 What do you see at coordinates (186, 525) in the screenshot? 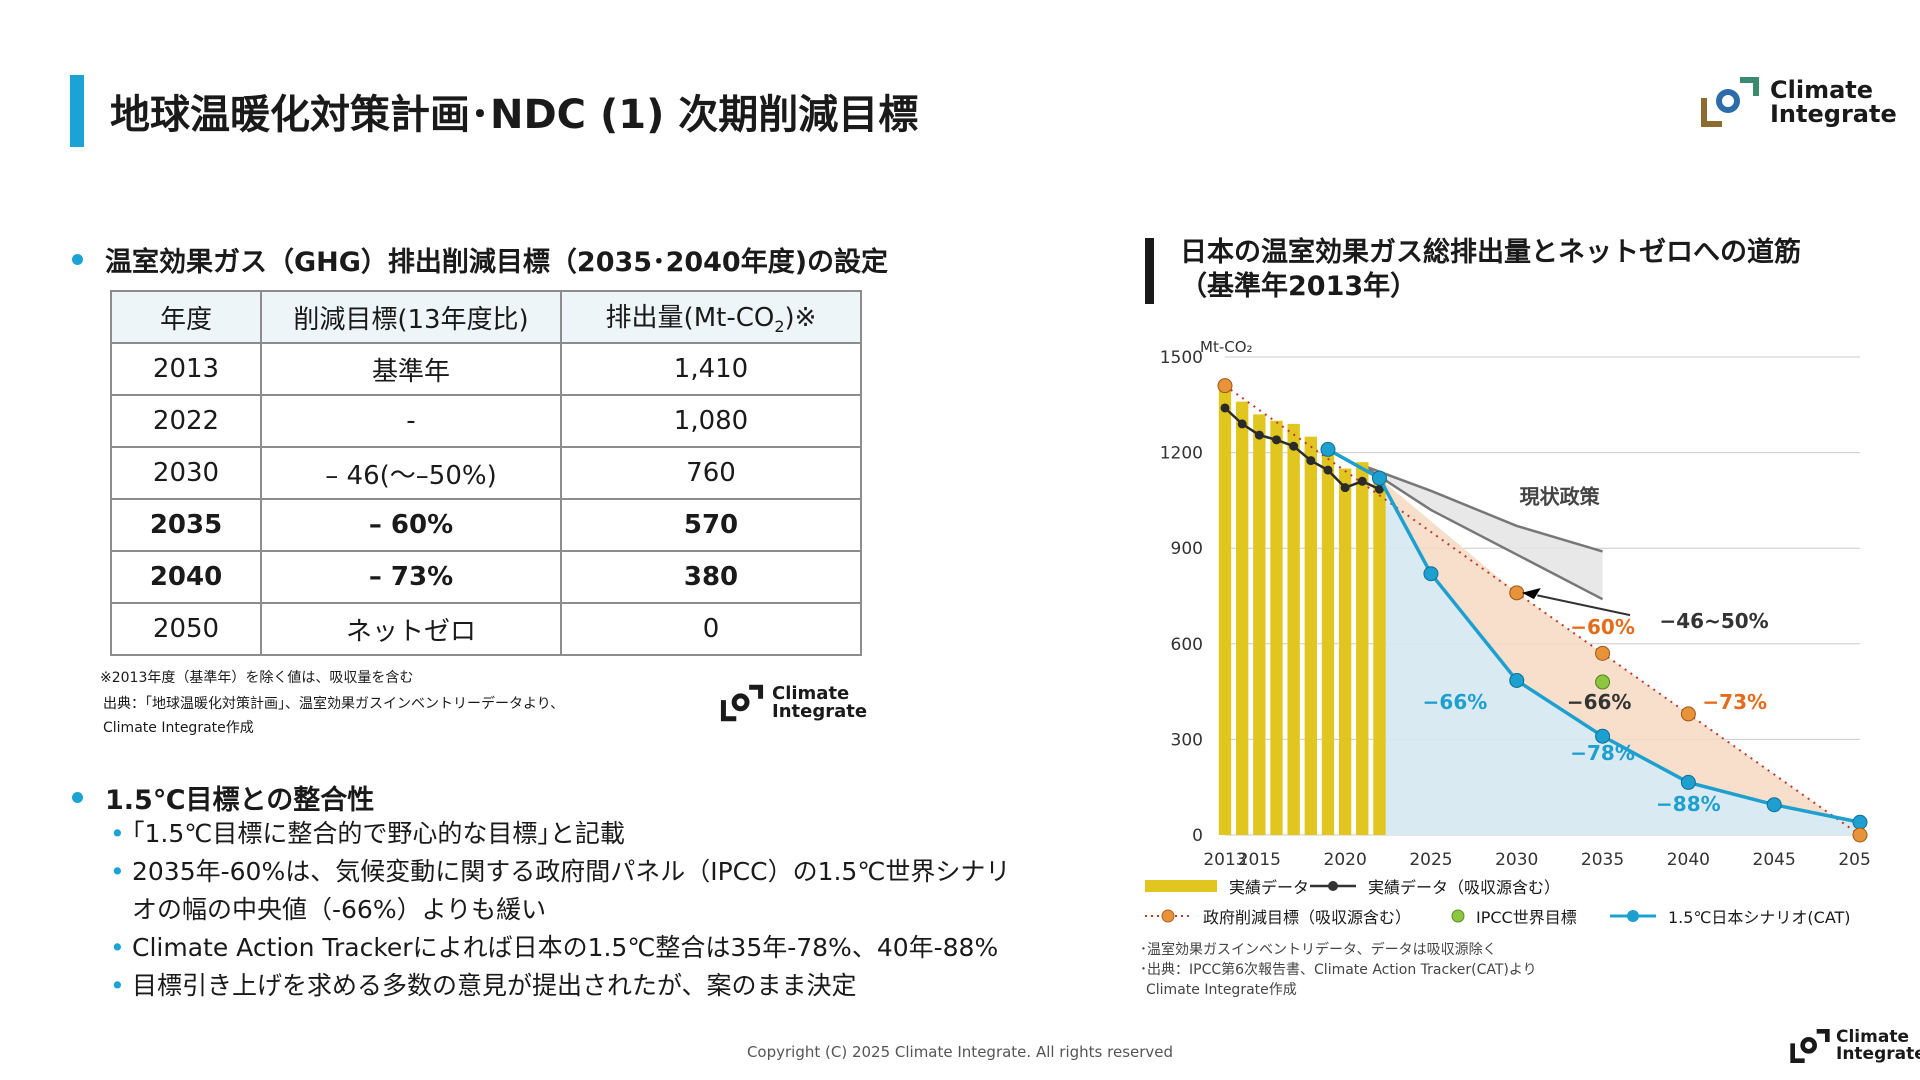
I see `table-cell: 2035` at bounding box center [186, 525].